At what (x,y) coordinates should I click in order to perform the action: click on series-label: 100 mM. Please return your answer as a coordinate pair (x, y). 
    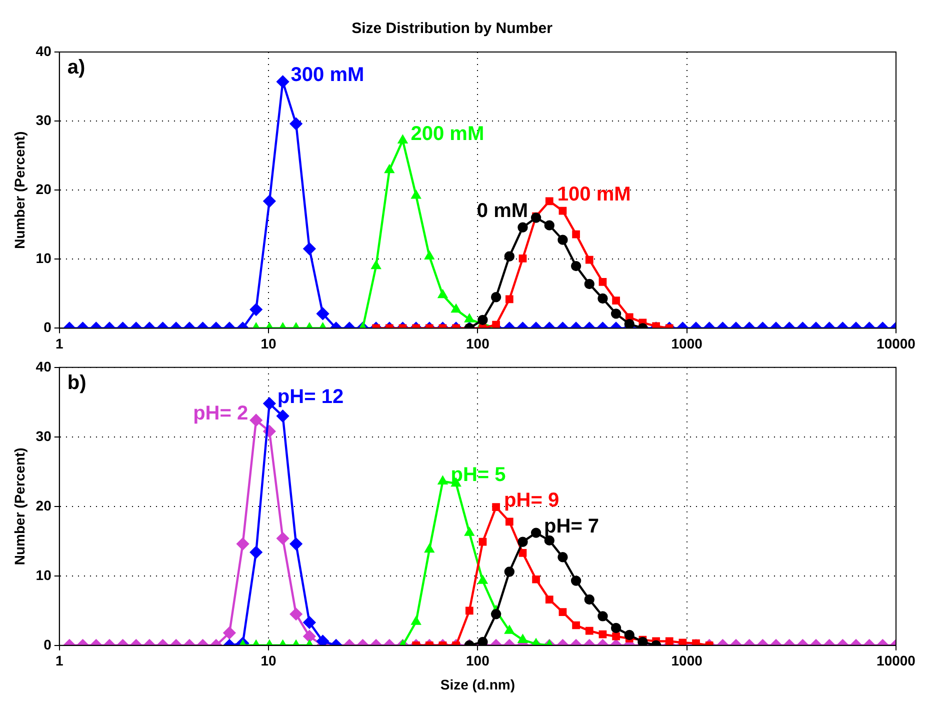
    Looking at the image, I should click on (594, 195).